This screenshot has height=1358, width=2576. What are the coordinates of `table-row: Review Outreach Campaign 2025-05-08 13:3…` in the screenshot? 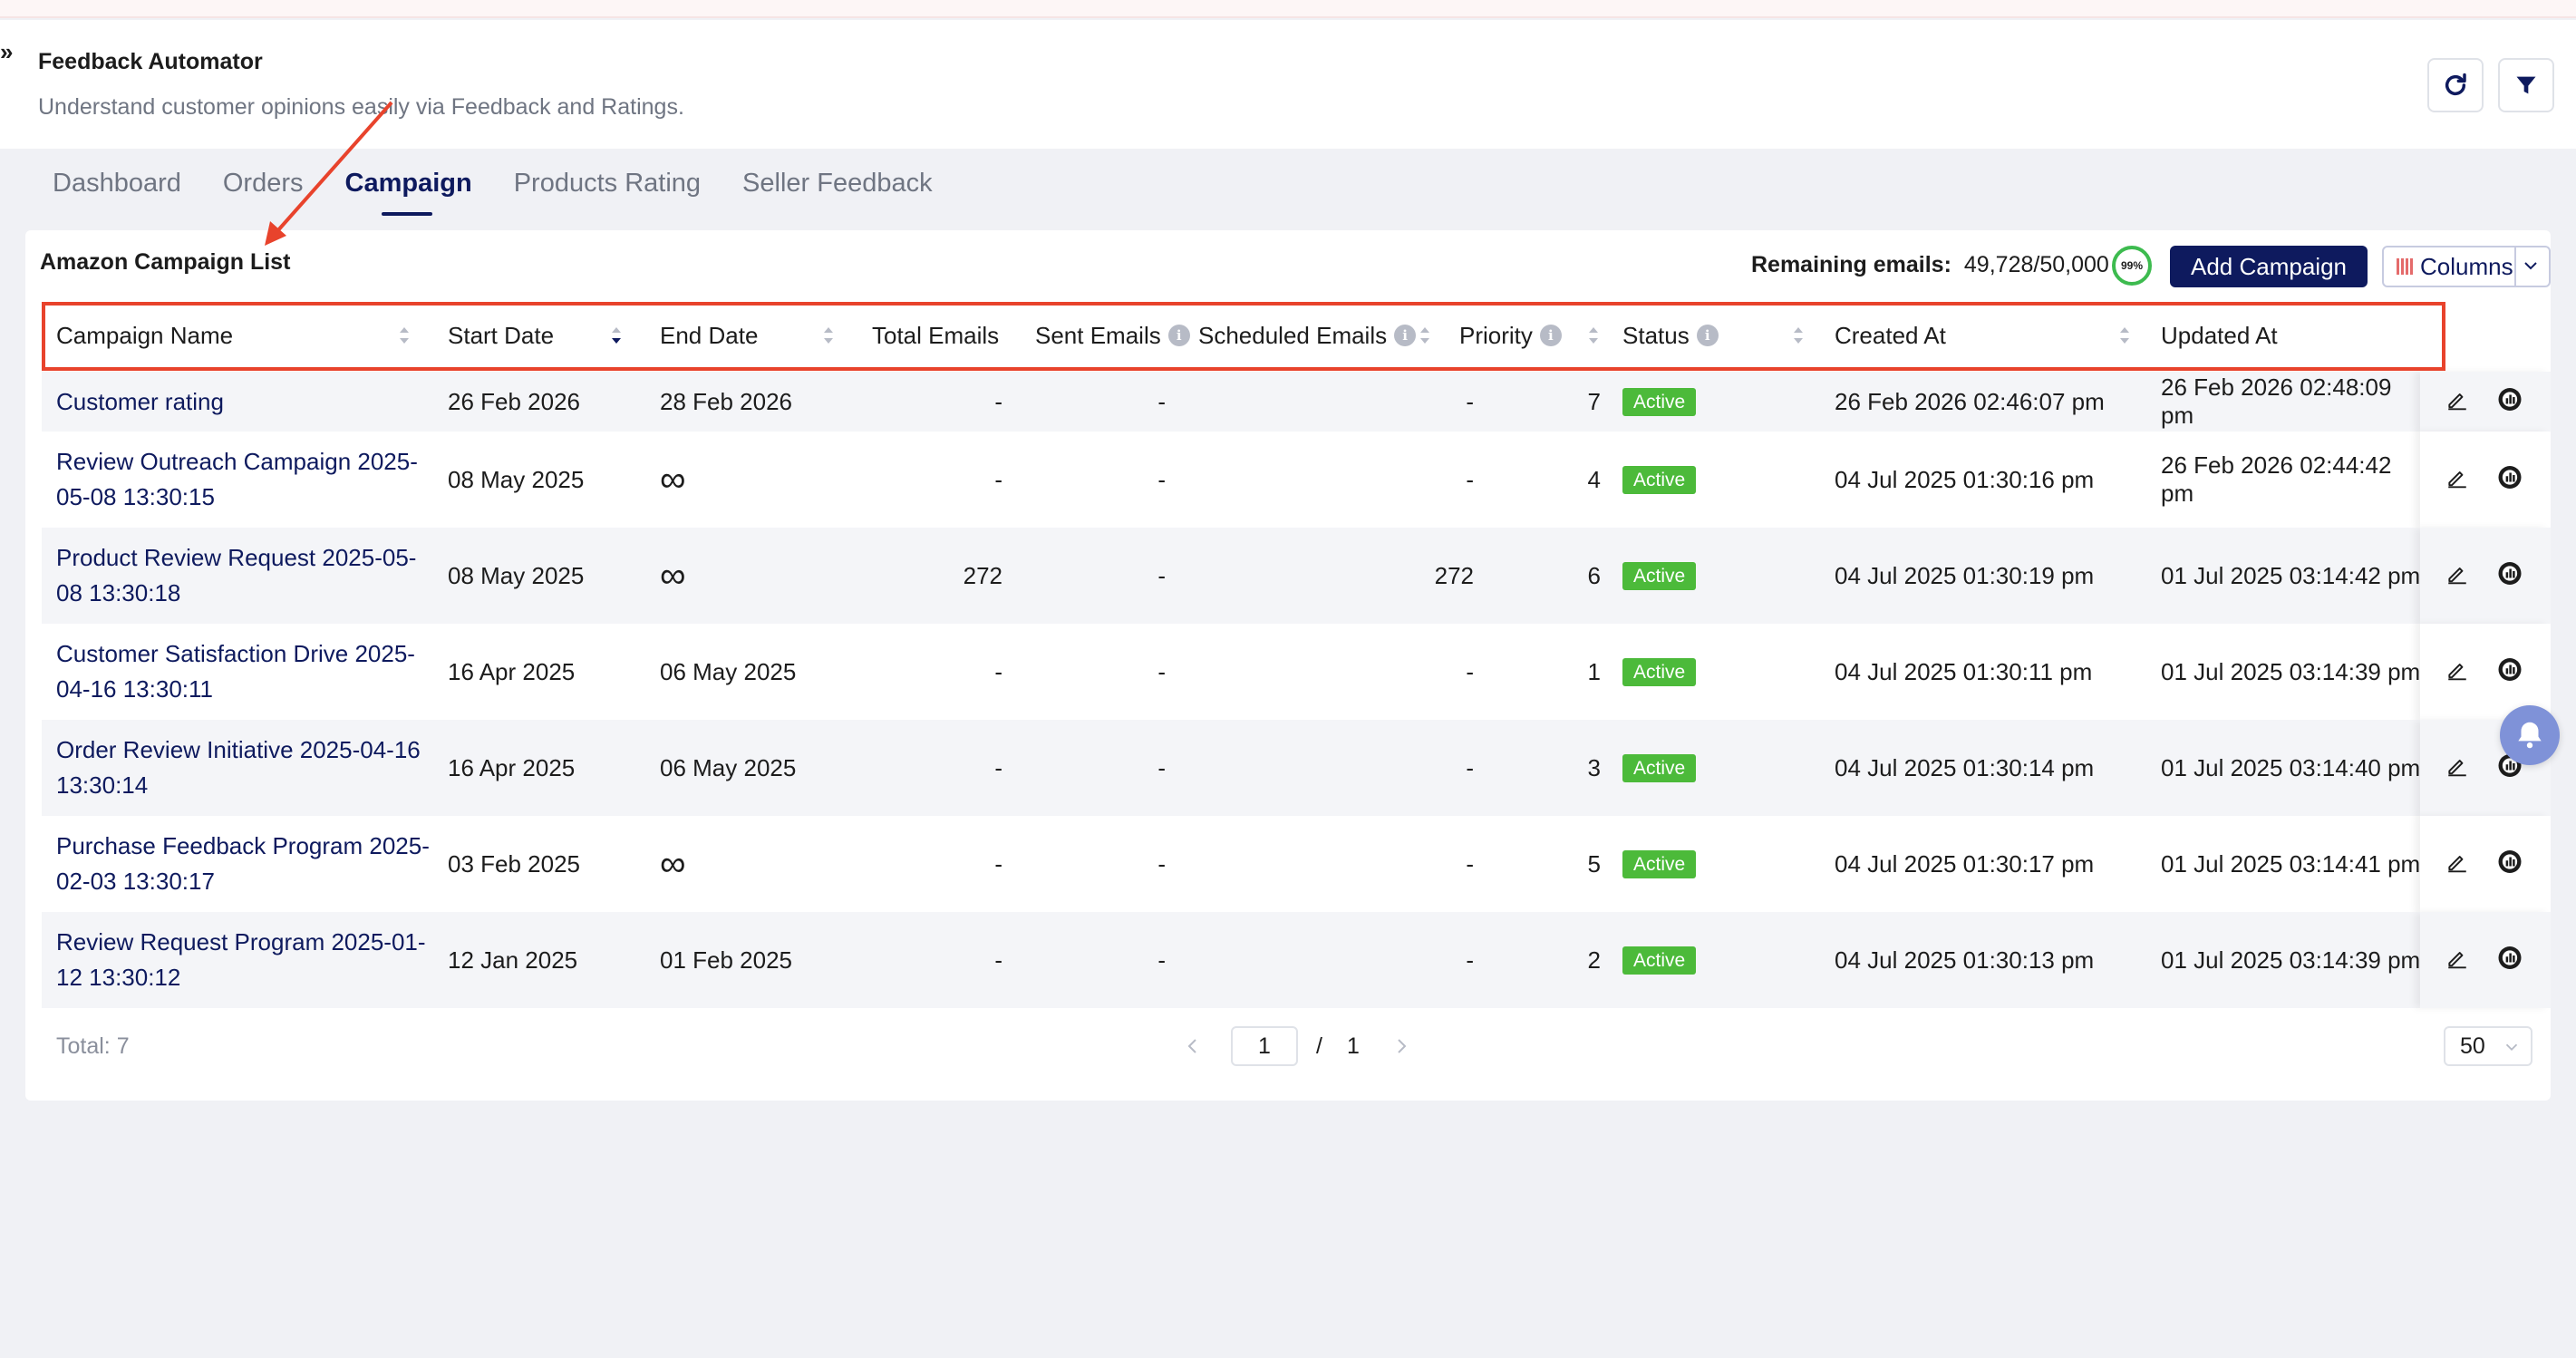 It's located at (1296, 480).